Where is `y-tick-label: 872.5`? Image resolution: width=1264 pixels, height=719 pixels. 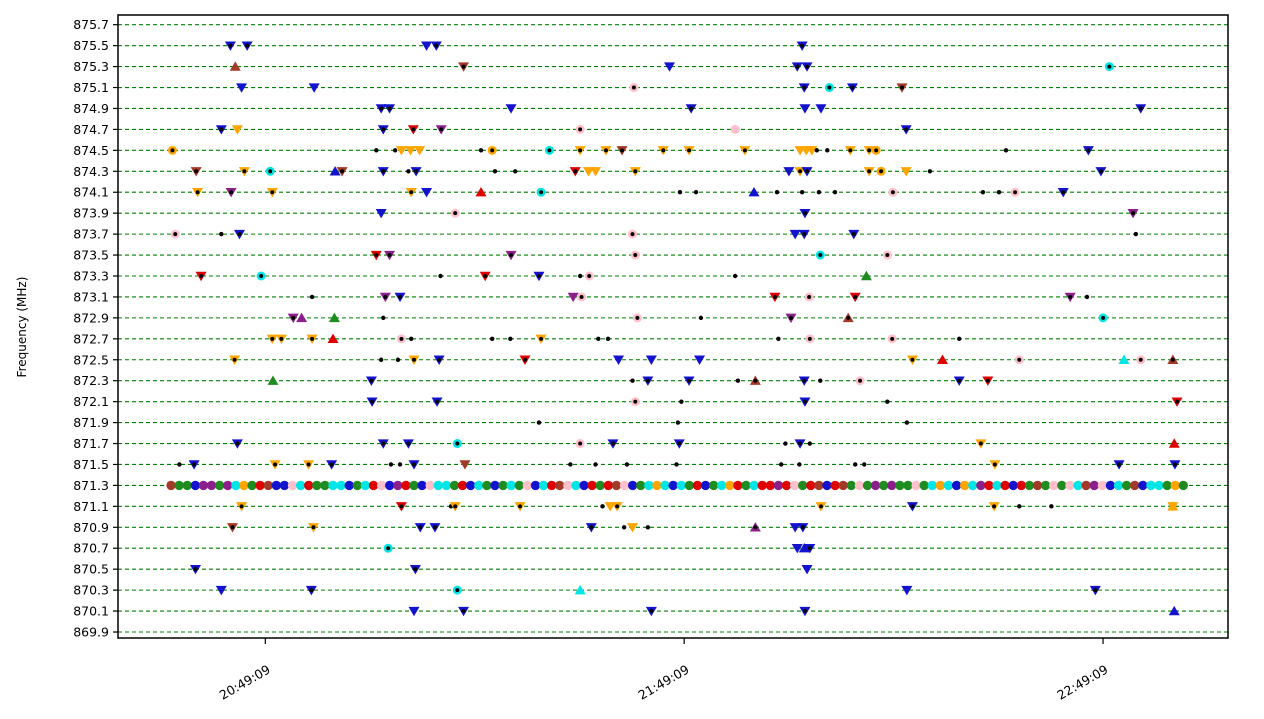
y-tick-label: 872.5 is located at coordinates (91, 359).